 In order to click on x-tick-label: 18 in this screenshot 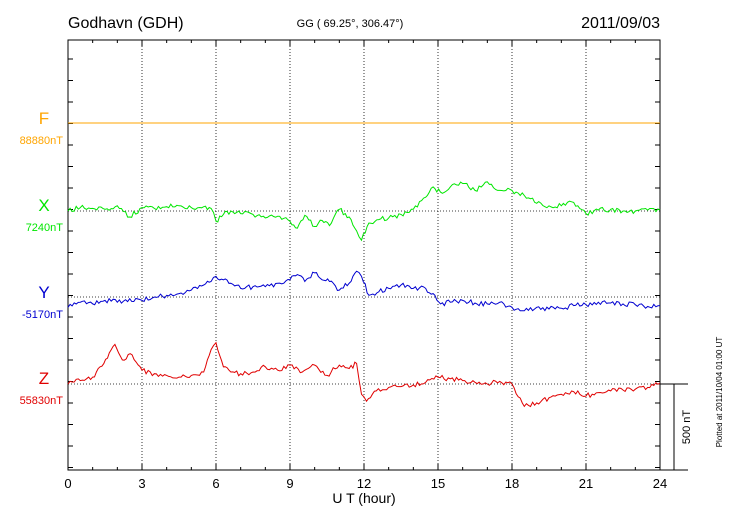, I will do `click(512, 483)`.